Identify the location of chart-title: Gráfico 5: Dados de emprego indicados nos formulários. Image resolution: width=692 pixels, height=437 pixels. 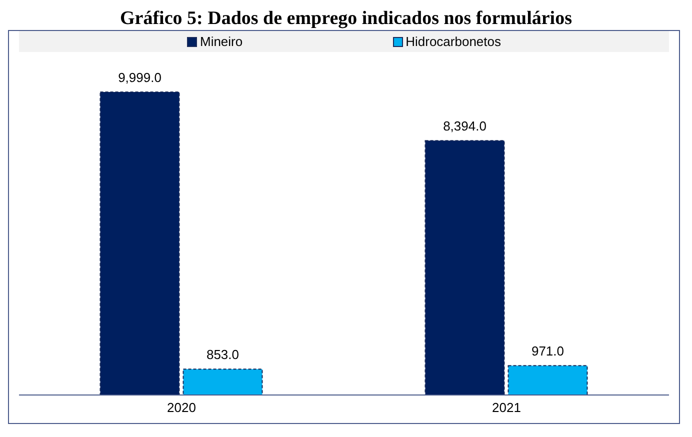
(346, 19).